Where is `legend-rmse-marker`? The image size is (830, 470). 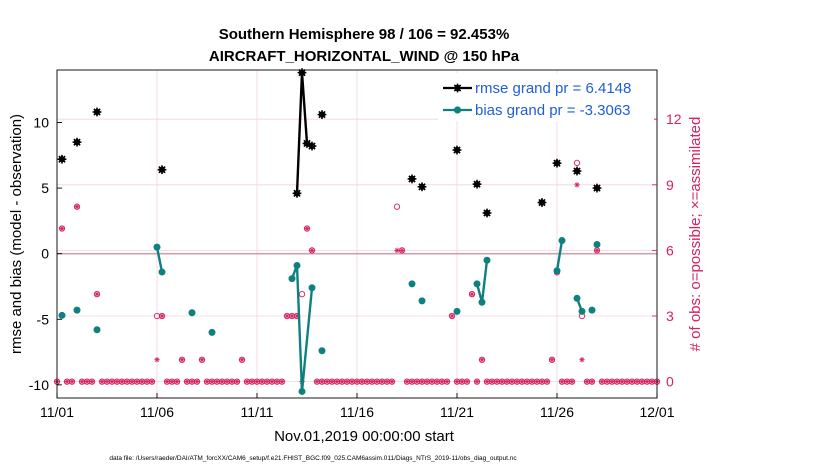 legend-rmse-marker is located at coordinates (457, 88).